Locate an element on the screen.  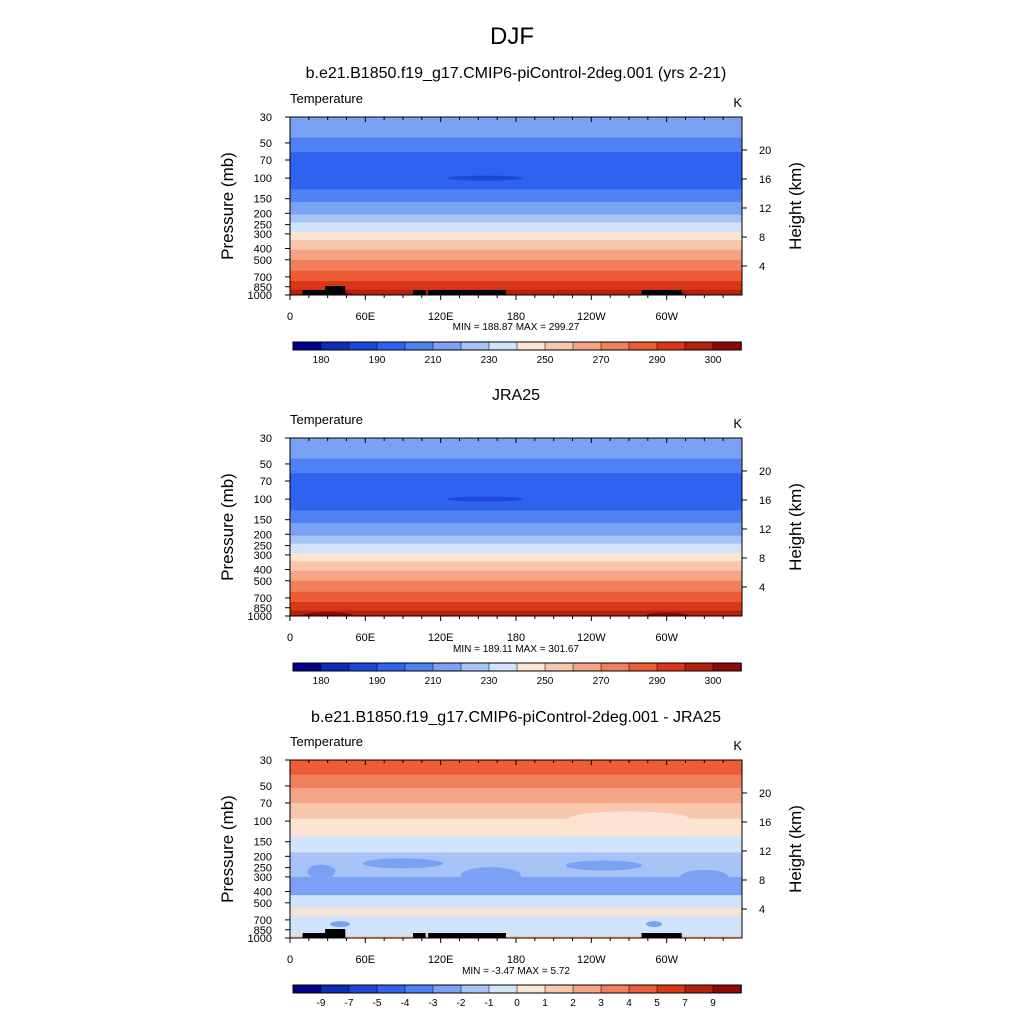
y-right-axis-title: Height (km) is located at coordinates (795, 849).